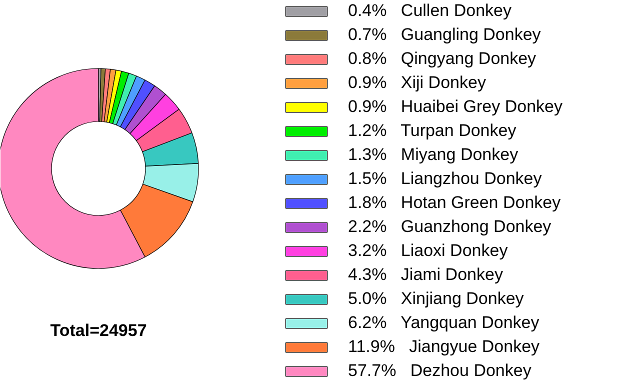  What do you see at coordinates (428, 251) in the screenshot?
I see `legend-label: 3.2% Liaoxi Donkey` at bounding box center [428, 251].